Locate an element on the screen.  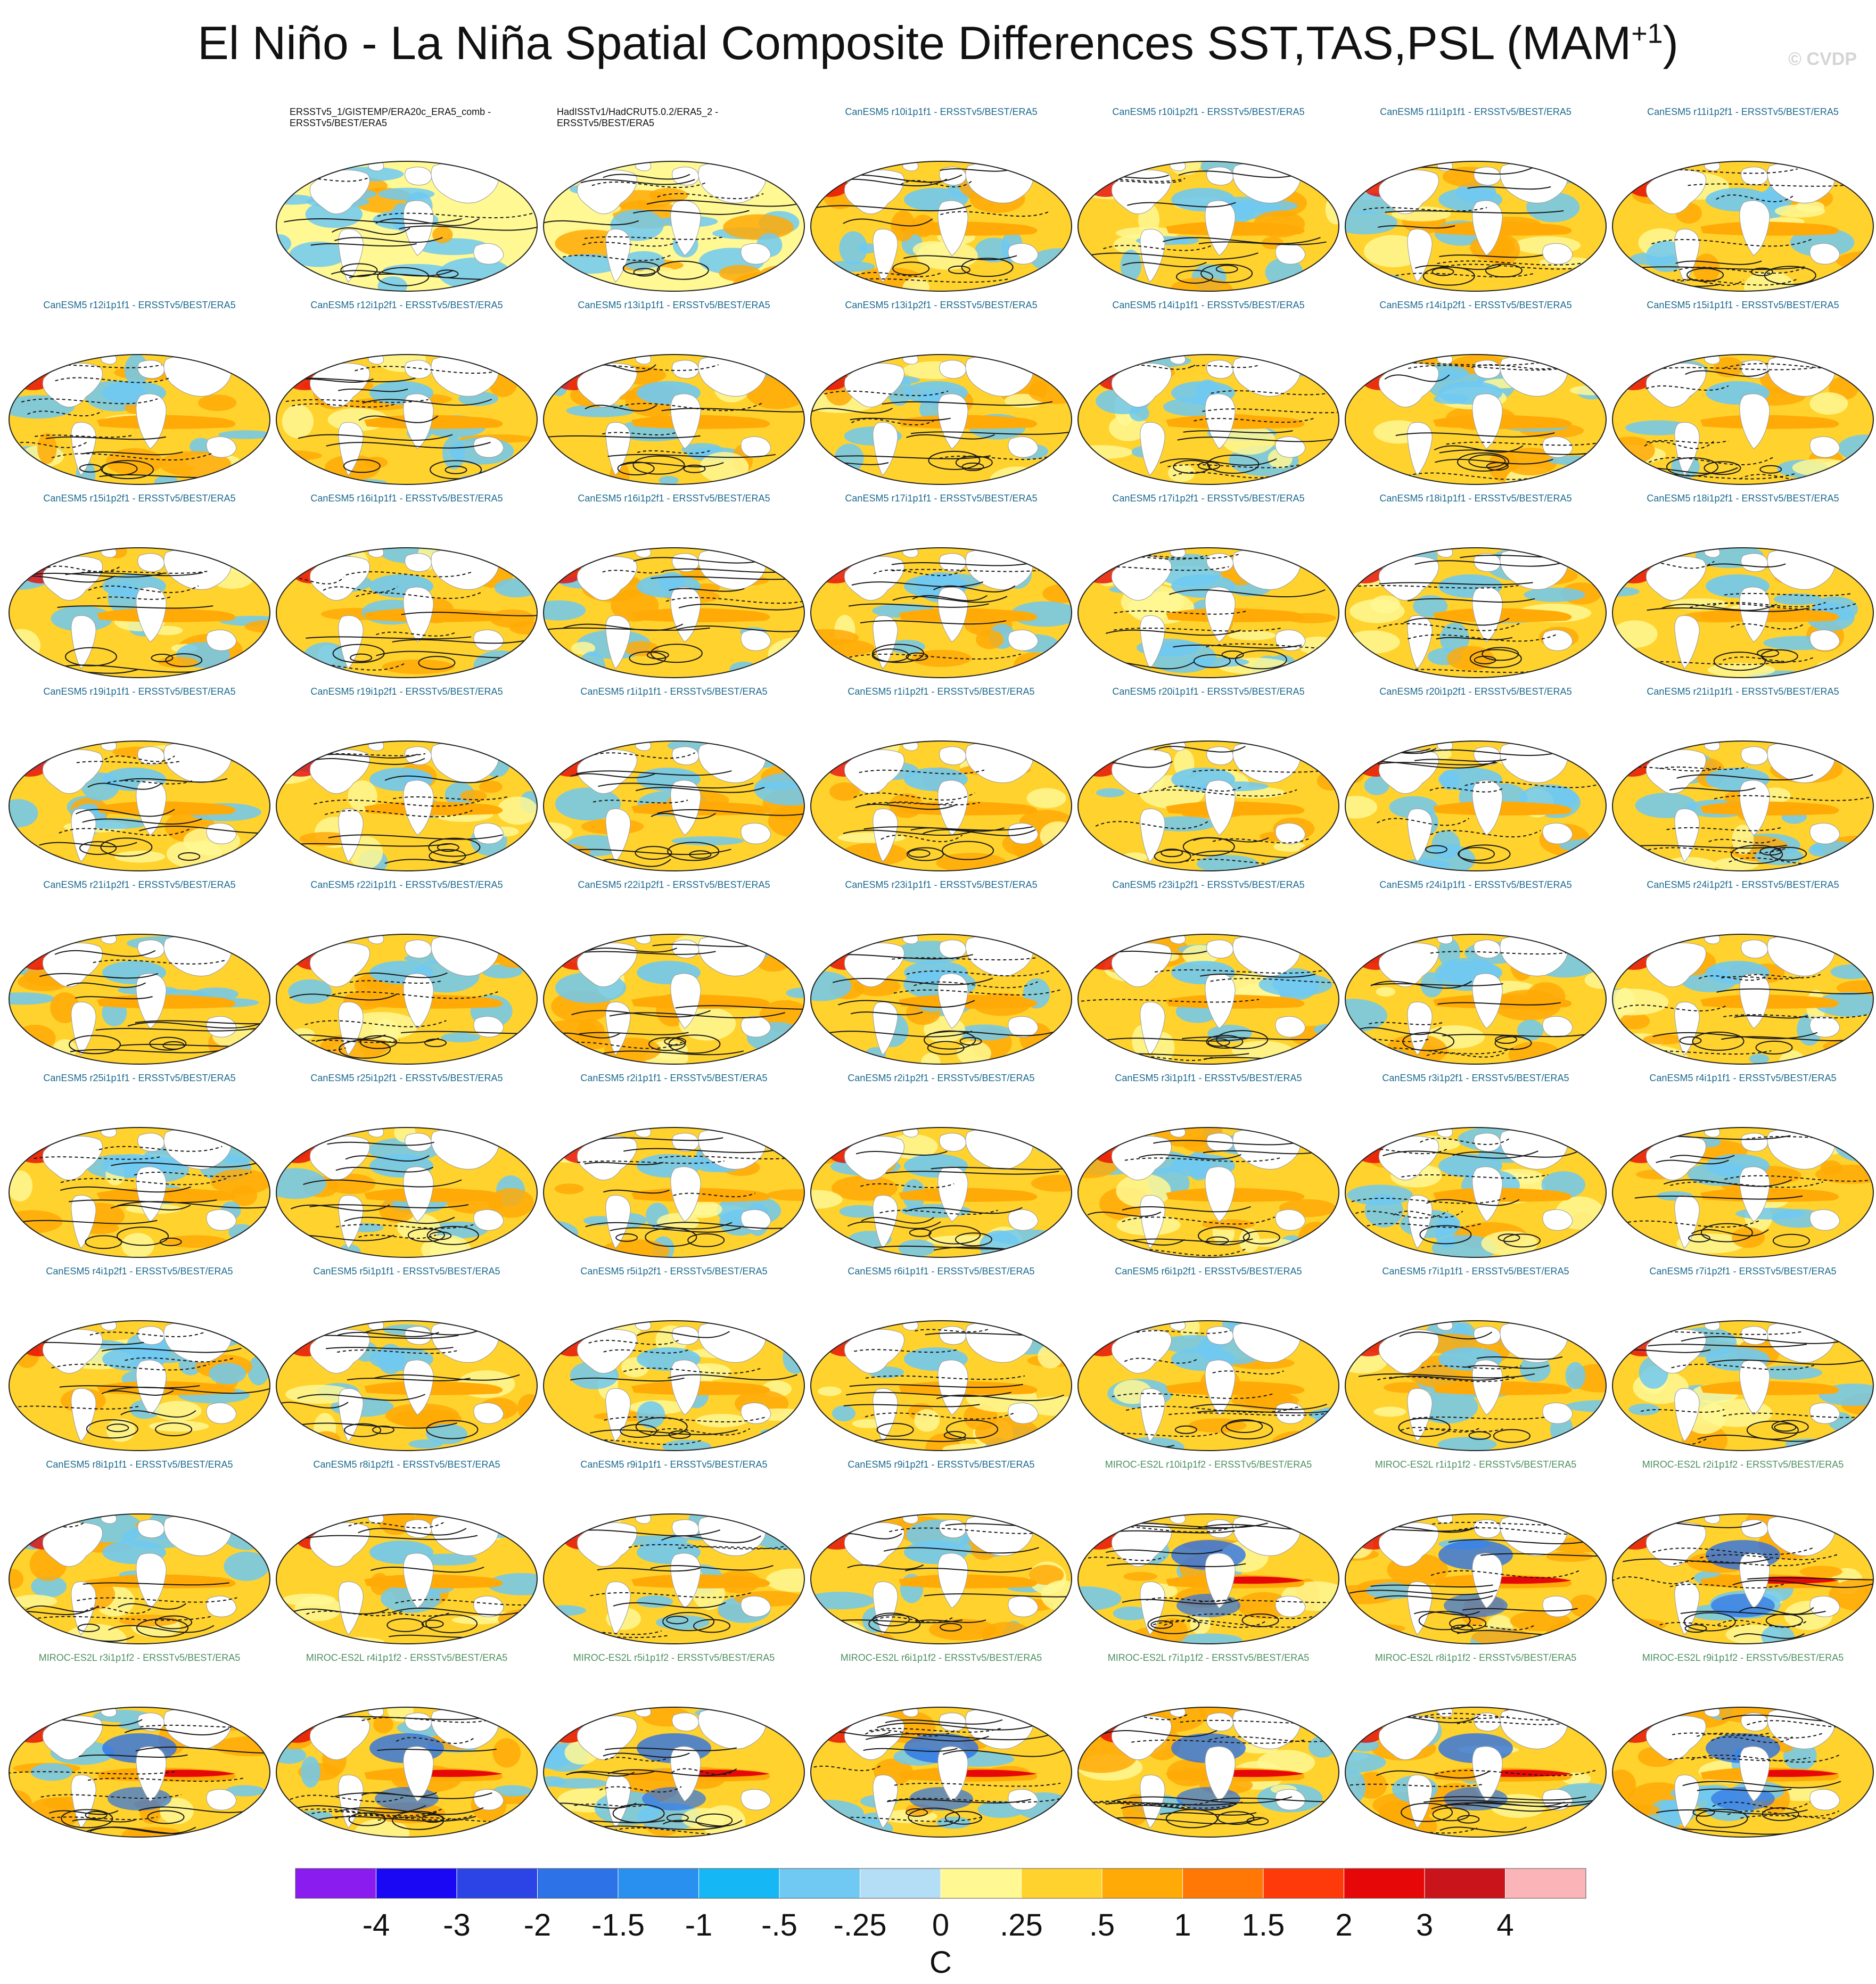
map-panel: CanESM5 r20i1p2f1 - ERSSTv5/BEST/ERA5 is located at coordinates (1476, 782).